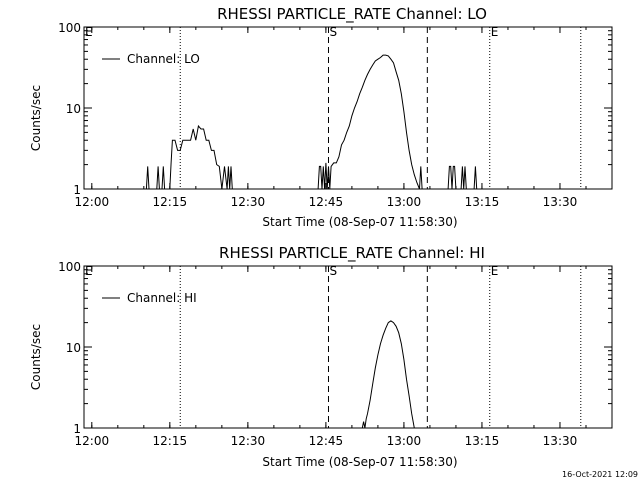  Describe the element at coordinates (162, 298) in the screenshot. I see `legend-label: Channel: HI` at that location.